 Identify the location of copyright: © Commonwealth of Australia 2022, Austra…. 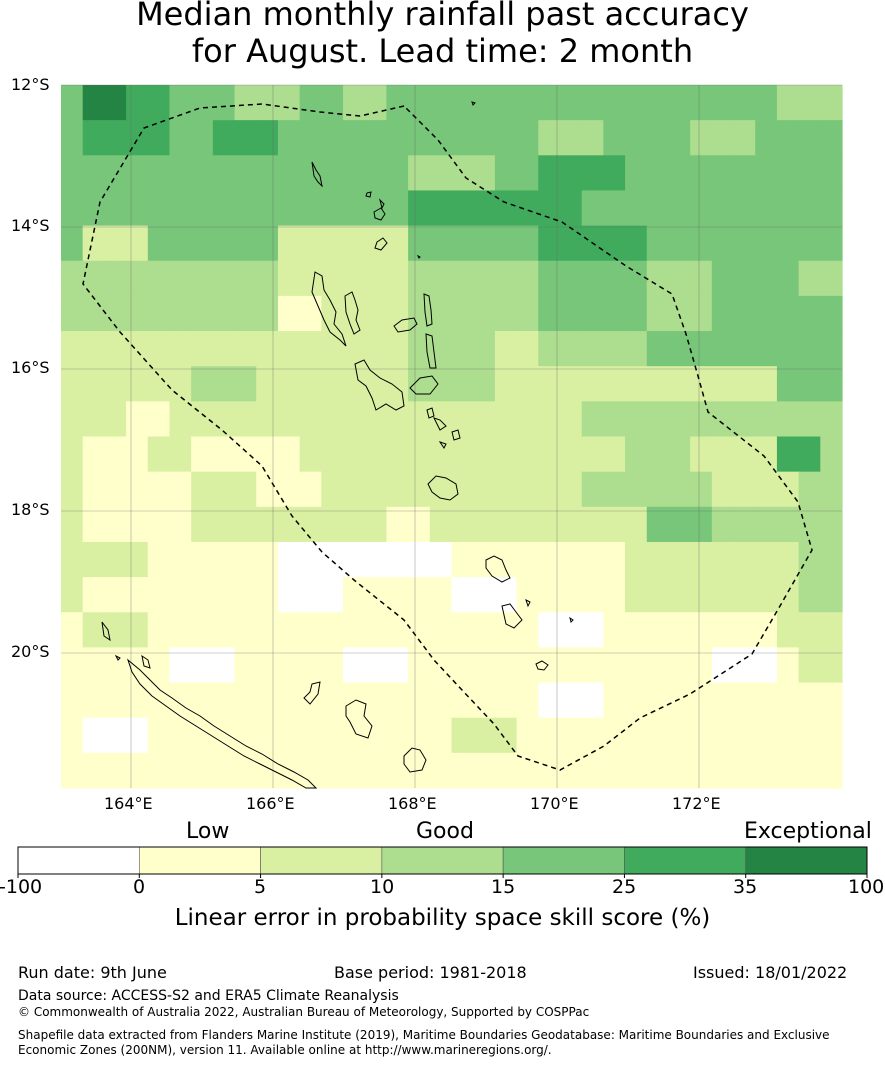
(304, 1012).